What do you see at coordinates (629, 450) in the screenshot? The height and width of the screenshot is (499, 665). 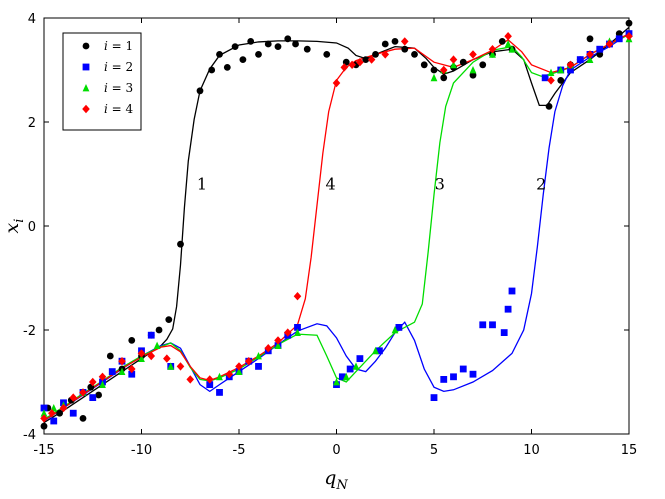 I see `x-tick-label: 15` at bounding box center [629, 450].